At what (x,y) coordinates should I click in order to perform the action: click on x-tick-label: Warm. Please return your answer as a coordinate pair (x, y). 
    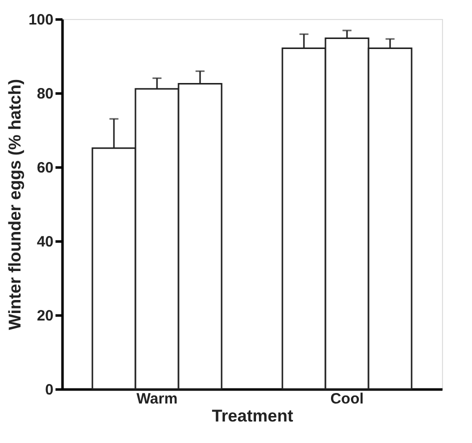
    Looking at the image, I should click on (157, 399).